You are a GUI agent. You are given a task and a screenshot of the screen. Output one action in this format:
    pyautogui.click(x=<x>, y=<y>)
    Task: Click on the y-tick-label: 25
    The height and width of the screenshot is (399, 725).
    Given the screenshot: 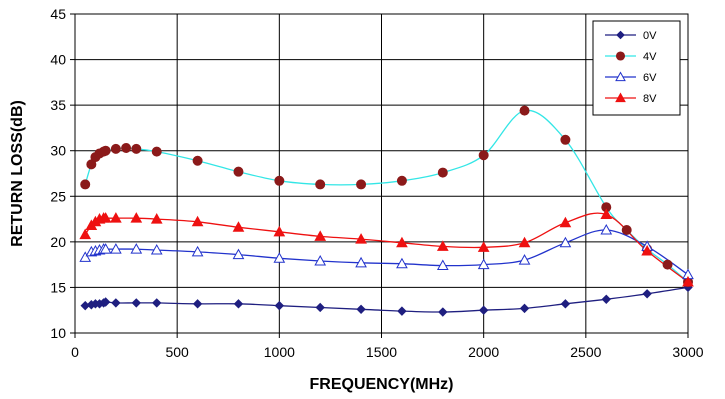 What is the action you would take?
    pyautogui.click(x=58, y=196)
    